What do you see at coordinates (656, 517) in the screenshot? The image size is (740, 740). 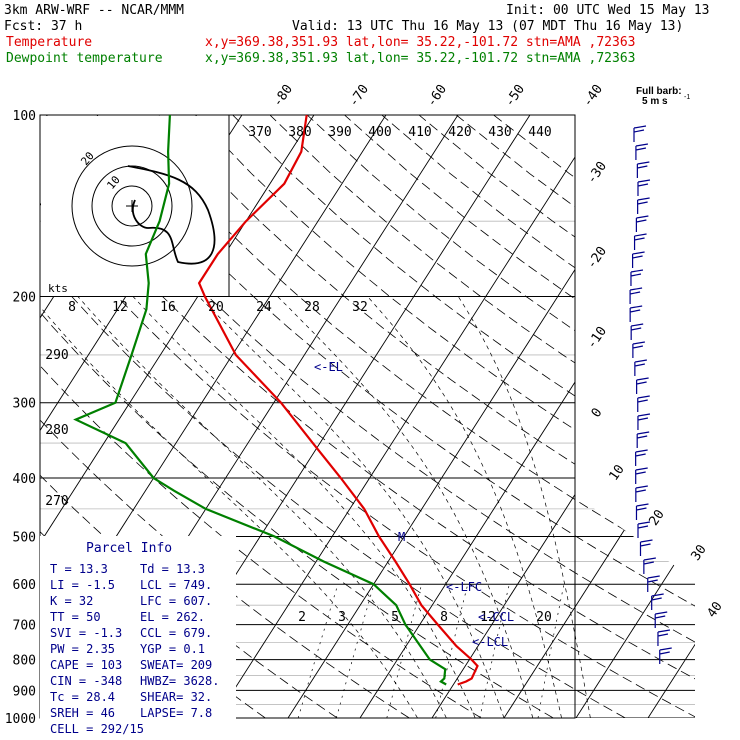 I see `isotherm-tick-label: 20` at bounding box center [656, 517].